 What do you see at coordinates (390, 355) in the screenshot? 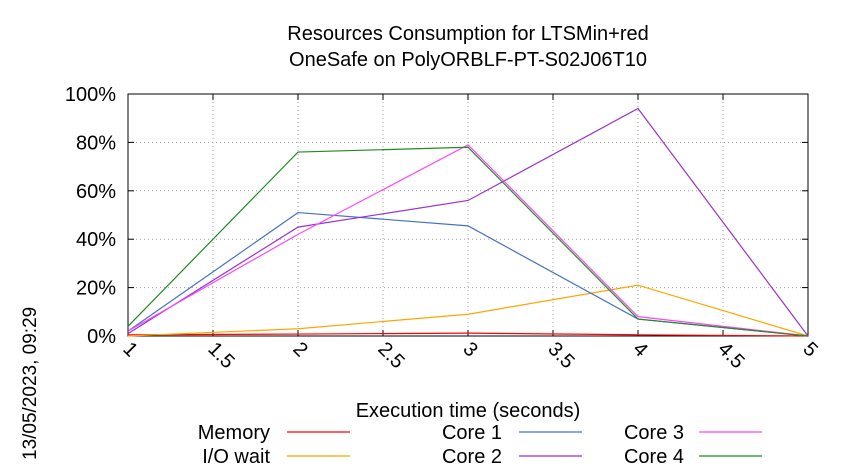
I see `x-tick-label: 2.5` at bounding box center [390, 355].